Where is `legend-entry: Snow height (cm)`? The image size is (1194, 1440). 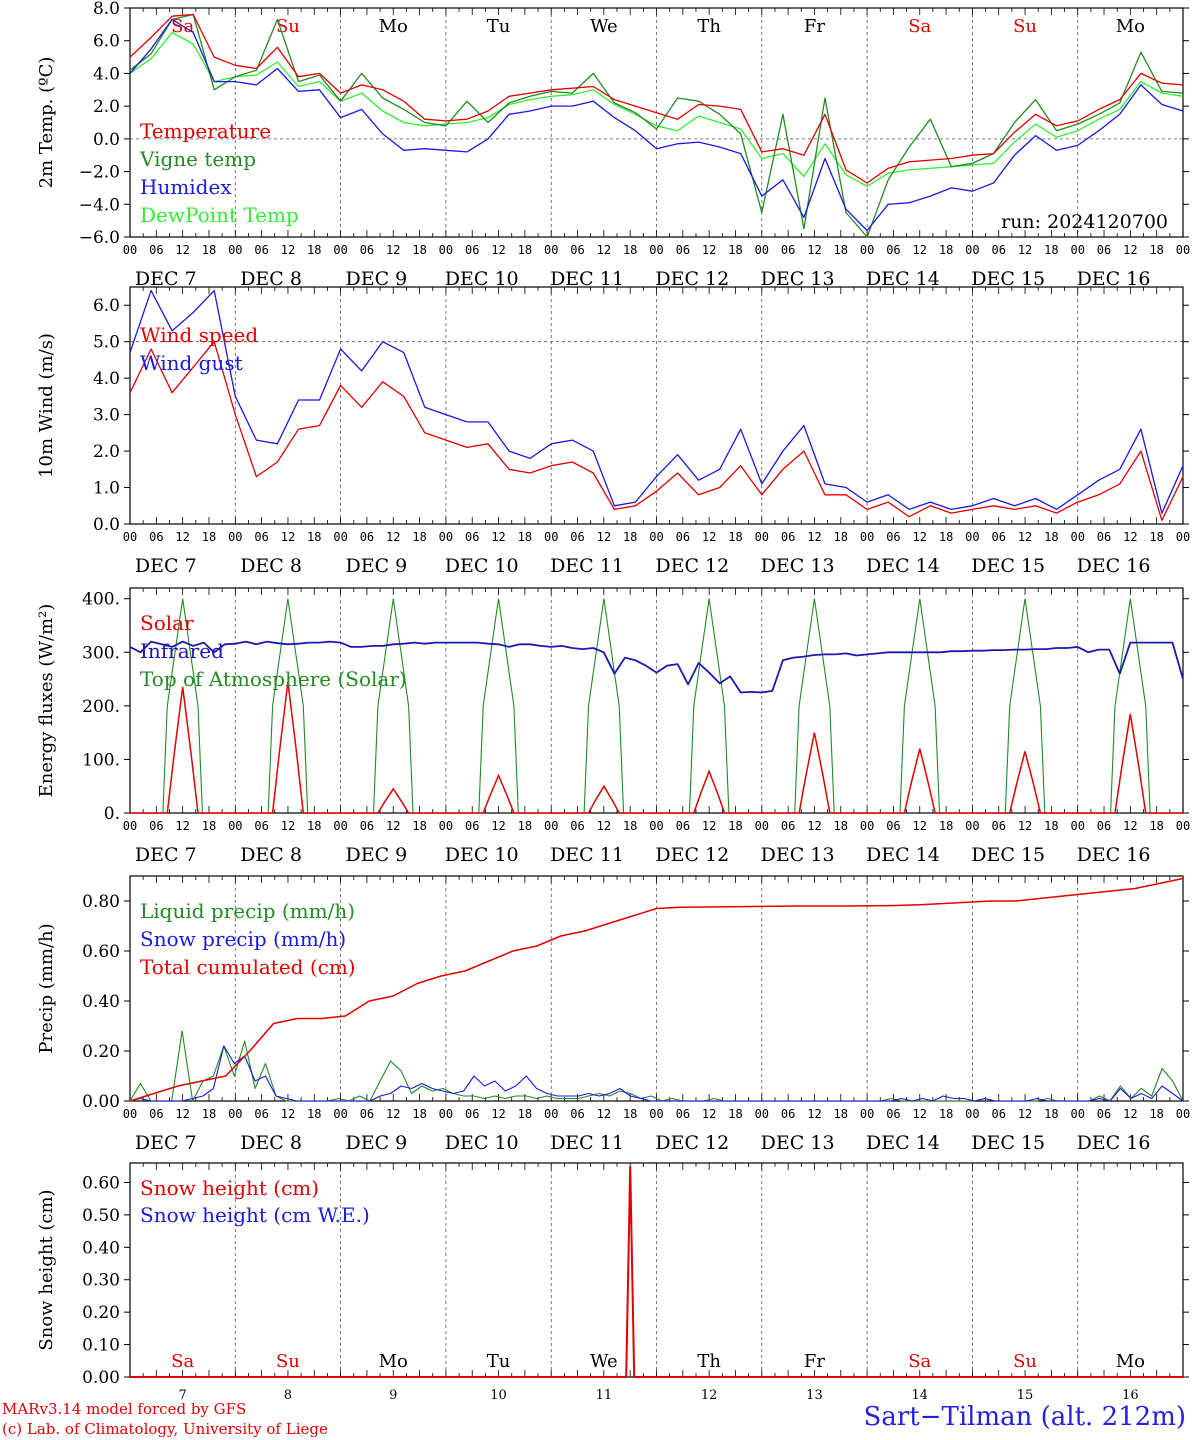
legend-entry: Snow height (cm) is located at coordinates (229, 1188).